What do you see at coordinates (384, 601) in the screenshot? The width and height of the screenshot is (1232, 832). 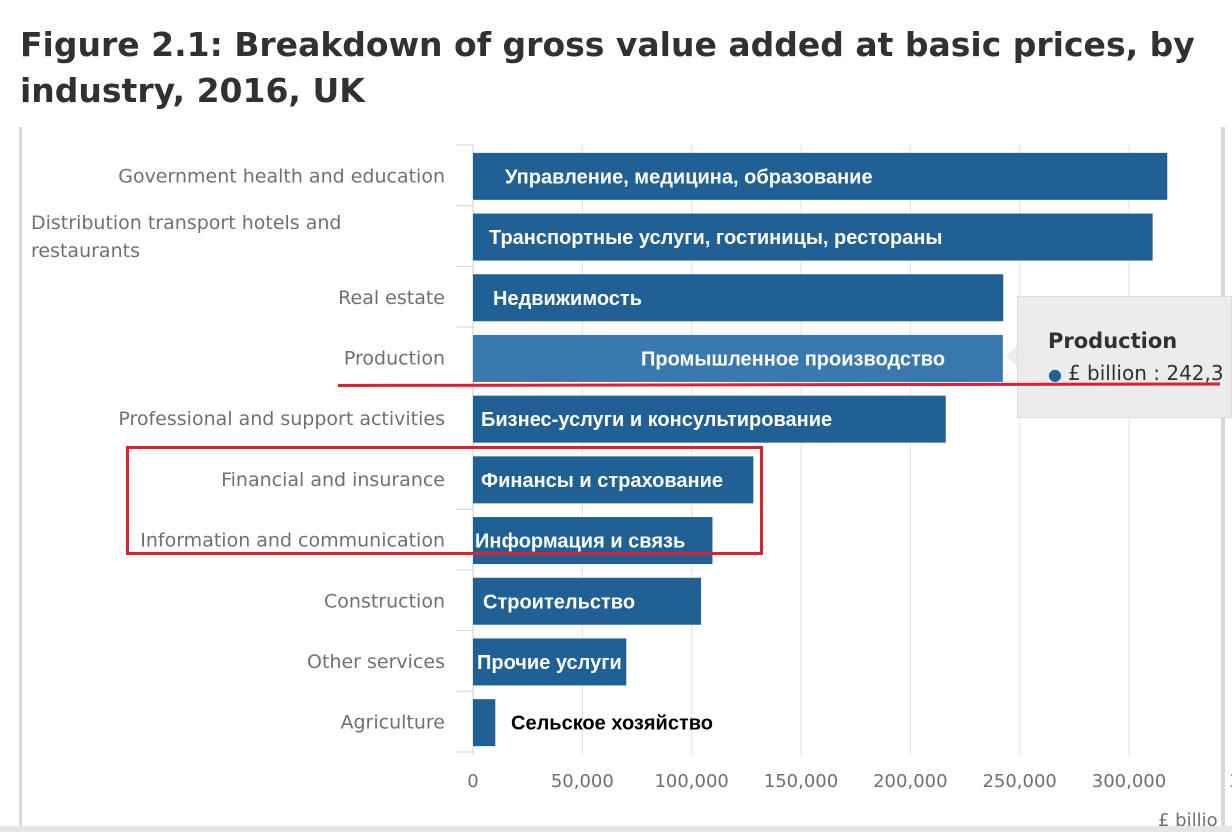 I see `category-label: Construction` at bounding box center [384, 601].